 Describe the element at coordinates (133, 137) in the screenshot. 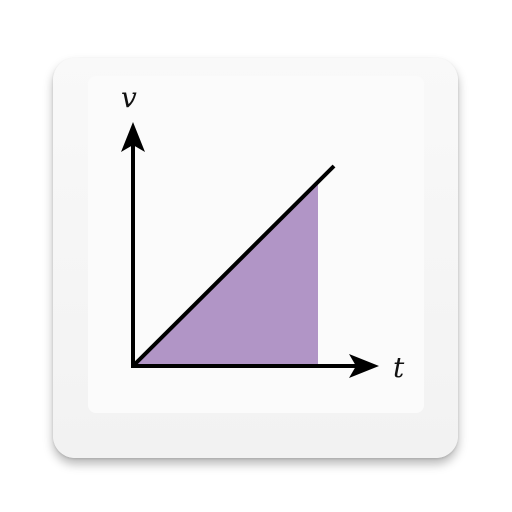

I see `y-axis-arrowhead` at that location.